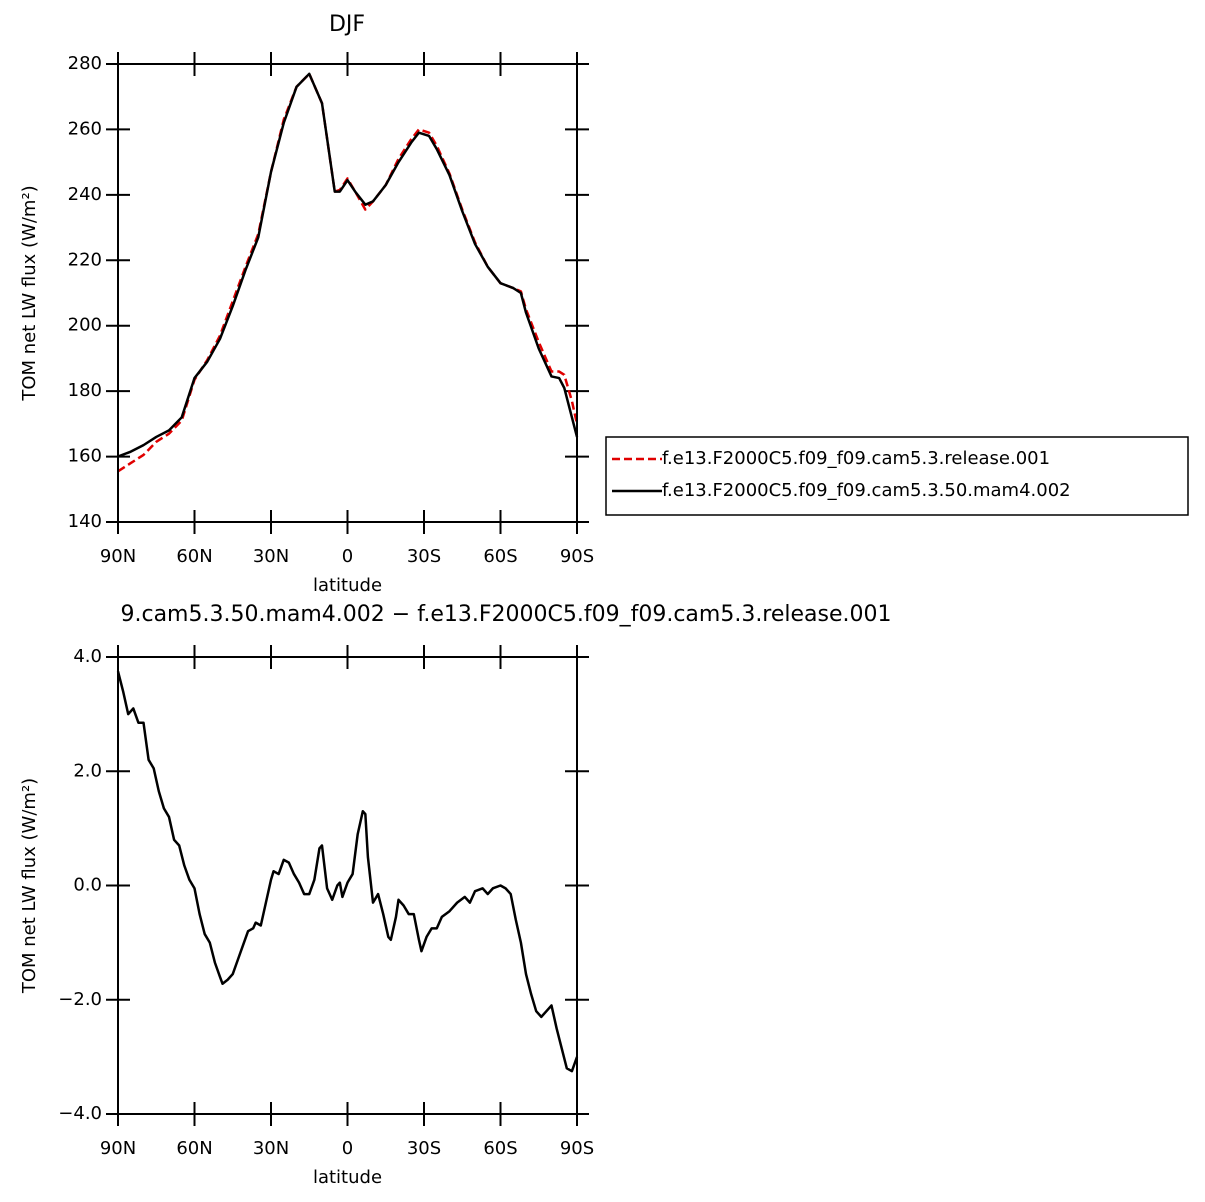 The height and width of the screenshot is (1202, 1205). What do you see at coordinates (85, 128) in the screenshot?
I see `y-tick-label: 260` at bounding box center [85, 128].